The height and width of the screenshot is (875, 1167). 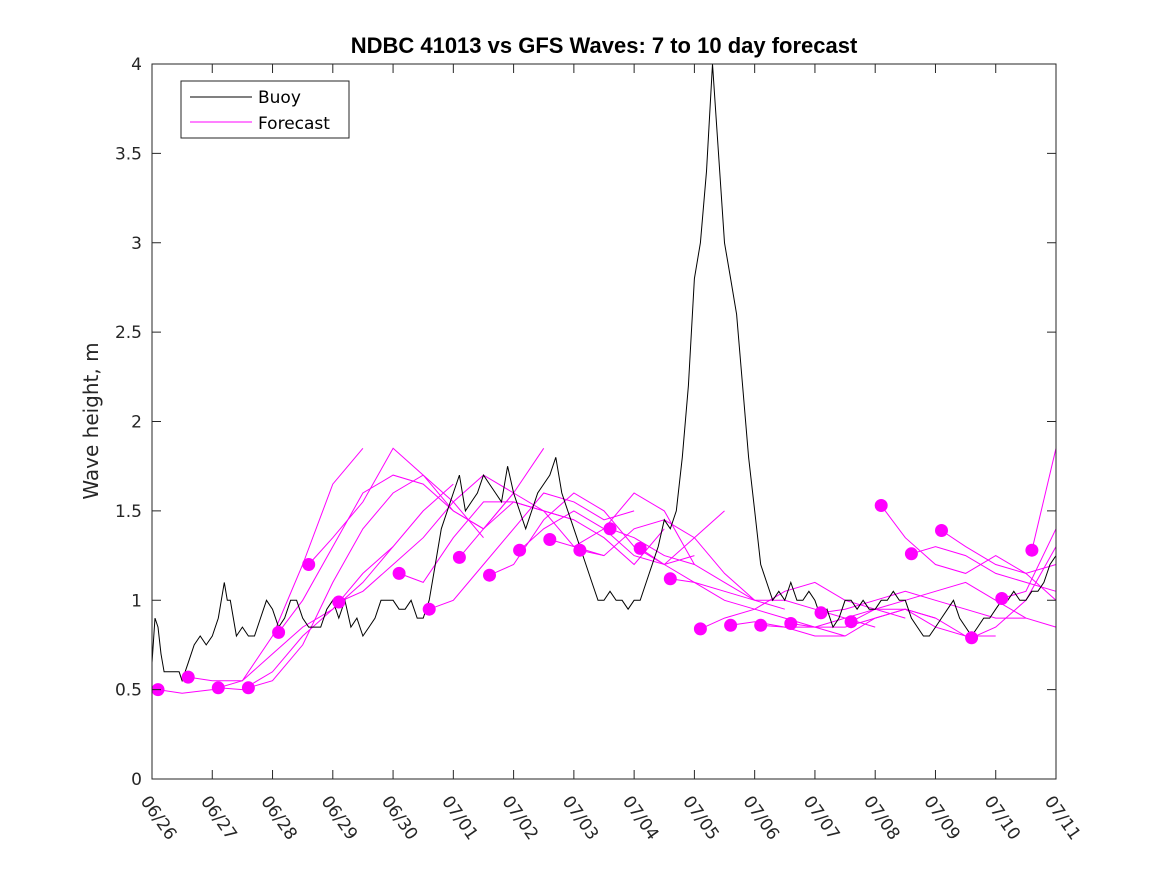 I want to click on y-tick-label: 2, so click(x=136, y=423).